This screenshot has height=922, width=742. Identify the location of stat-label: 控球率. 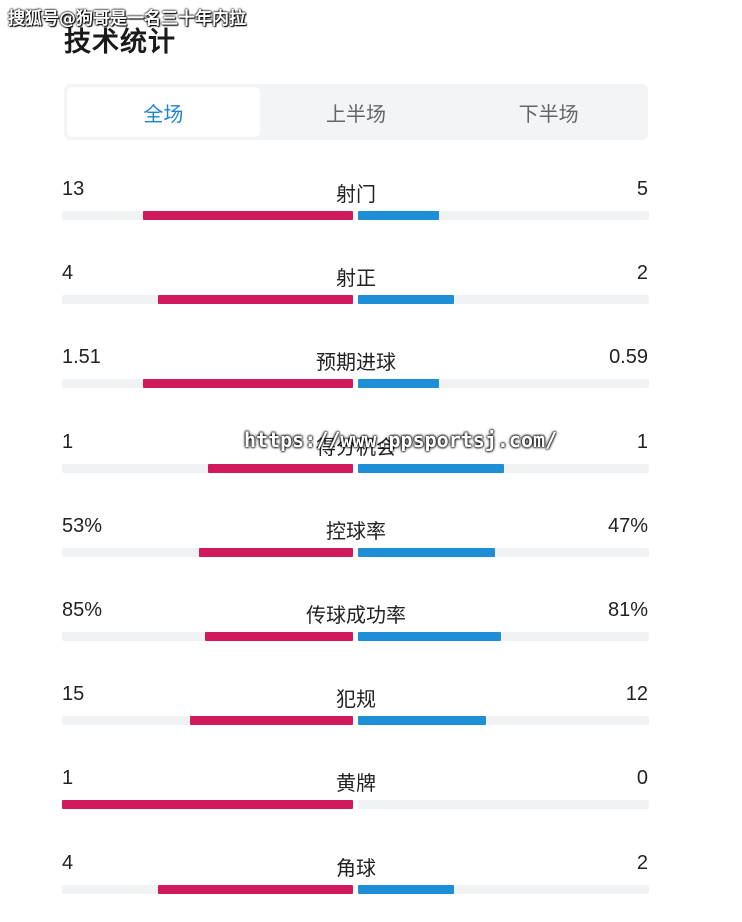
(356, 530).